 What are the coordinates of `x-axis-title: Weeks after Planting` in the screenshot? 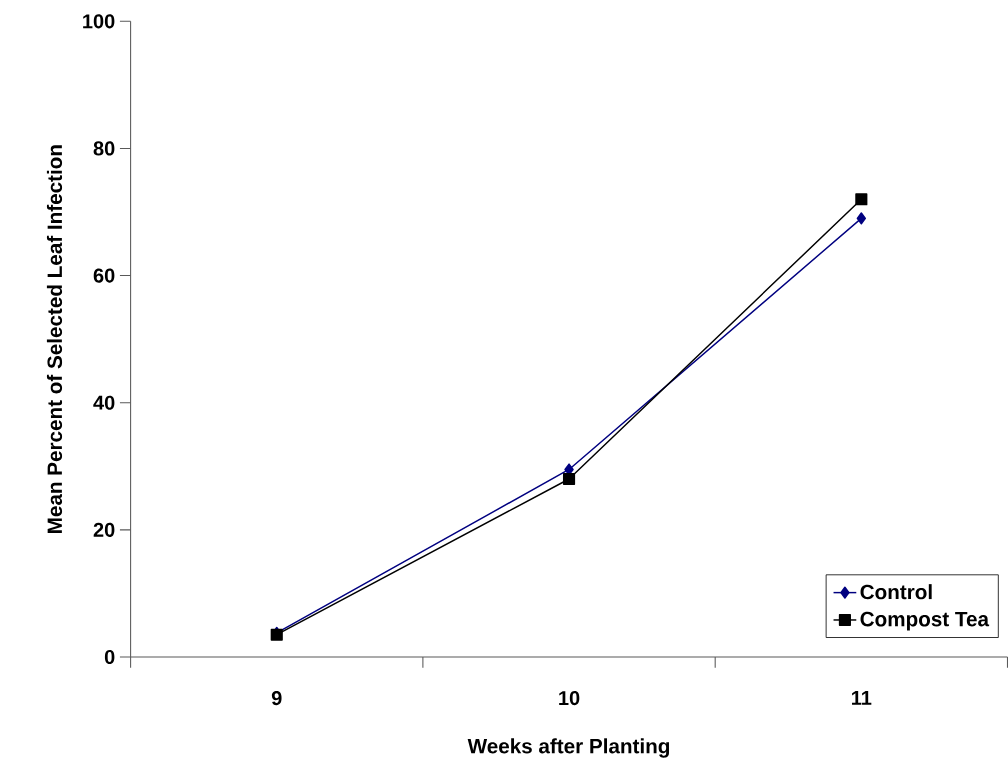 It's located at (568, 748).